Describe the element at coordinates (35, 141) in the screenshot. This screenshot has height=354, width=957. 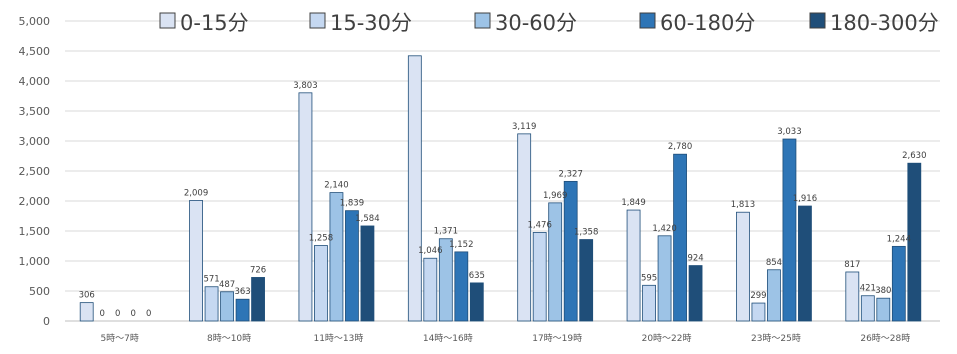
I see `y-tick-label: 3,000` at that location.